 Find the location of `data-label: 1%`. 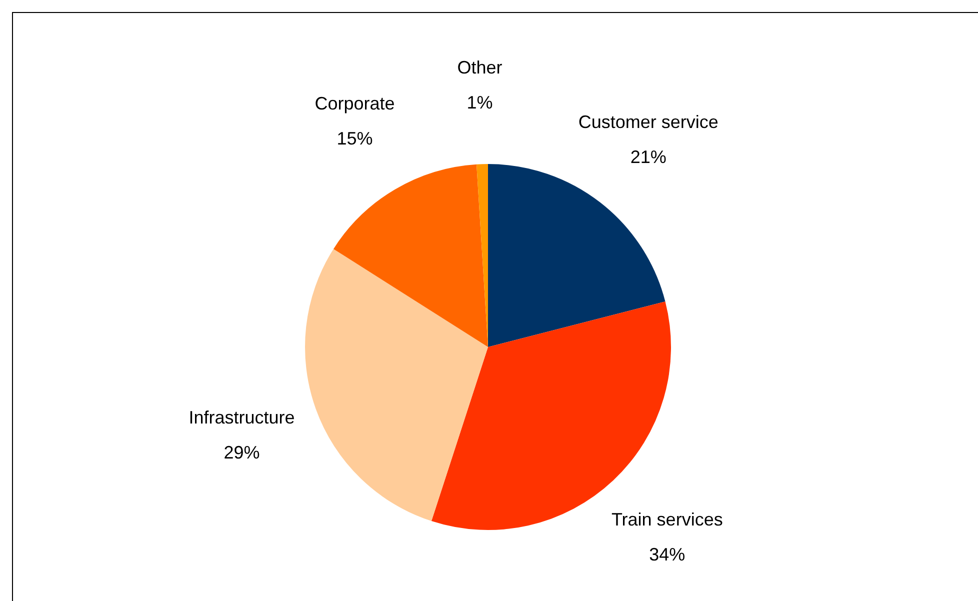

data-label: 1% is located at coordinates (479, 102).